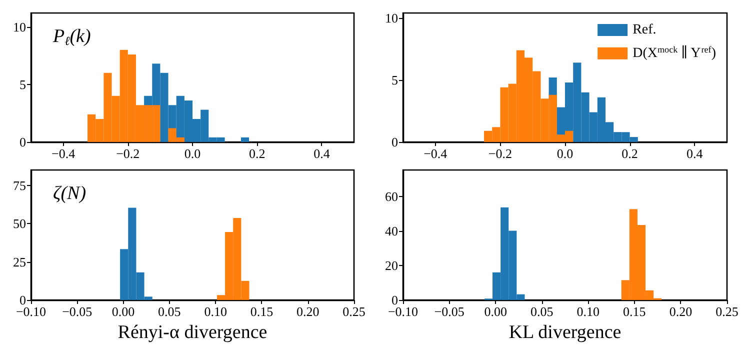 The image size is (747, 353). What do you see at coordinates (565, 332) in the screenshot?
I see `x-axis-title: KL divergence` at bounding box center [565, 332].